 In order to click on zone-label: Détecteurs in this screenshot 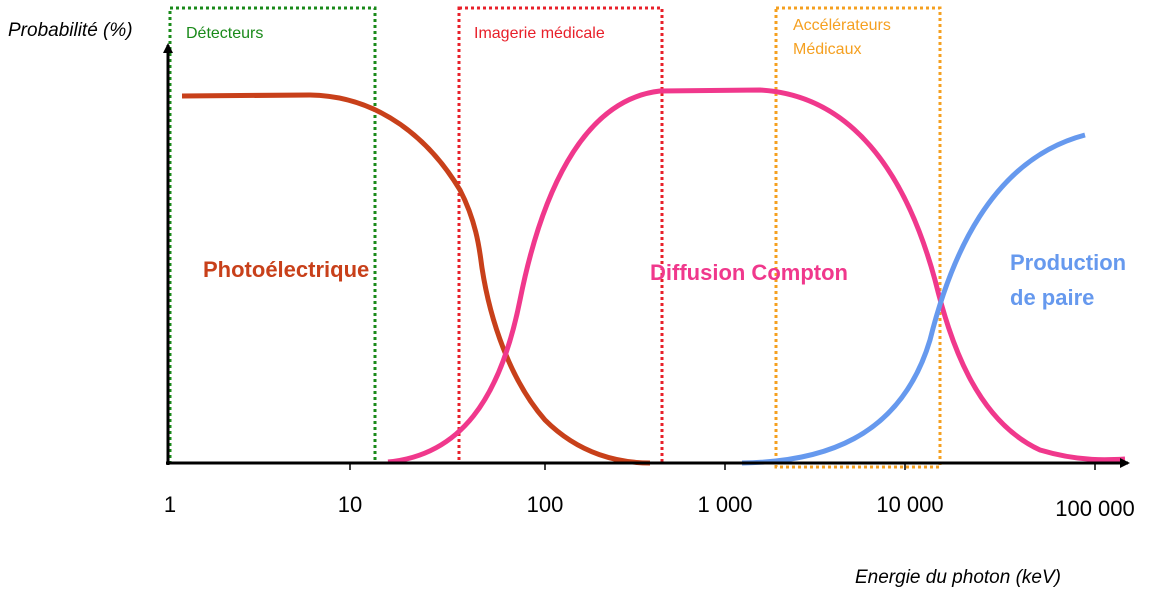, I will do `click(224, 33)`.